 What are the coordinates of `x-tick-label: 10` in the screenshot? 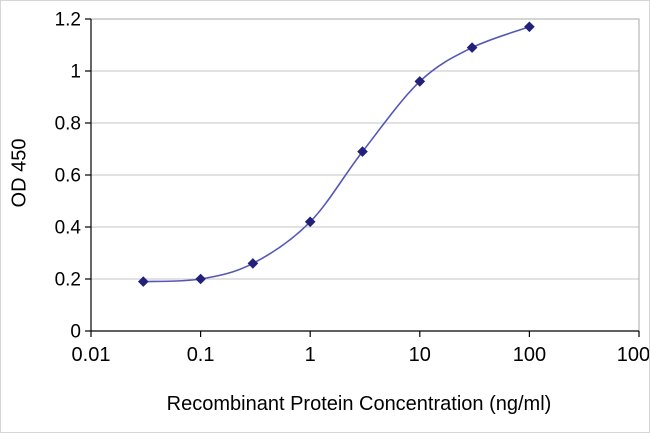 It's located at (420, 355).